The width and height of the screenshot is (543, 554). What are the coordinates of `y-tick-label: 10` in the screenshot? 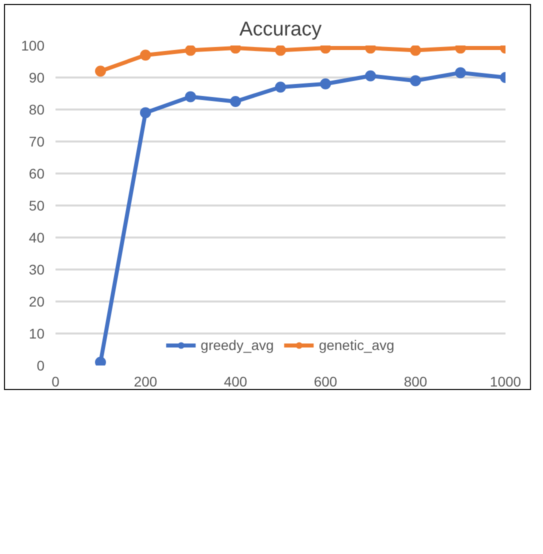 It's located at (36, 334).